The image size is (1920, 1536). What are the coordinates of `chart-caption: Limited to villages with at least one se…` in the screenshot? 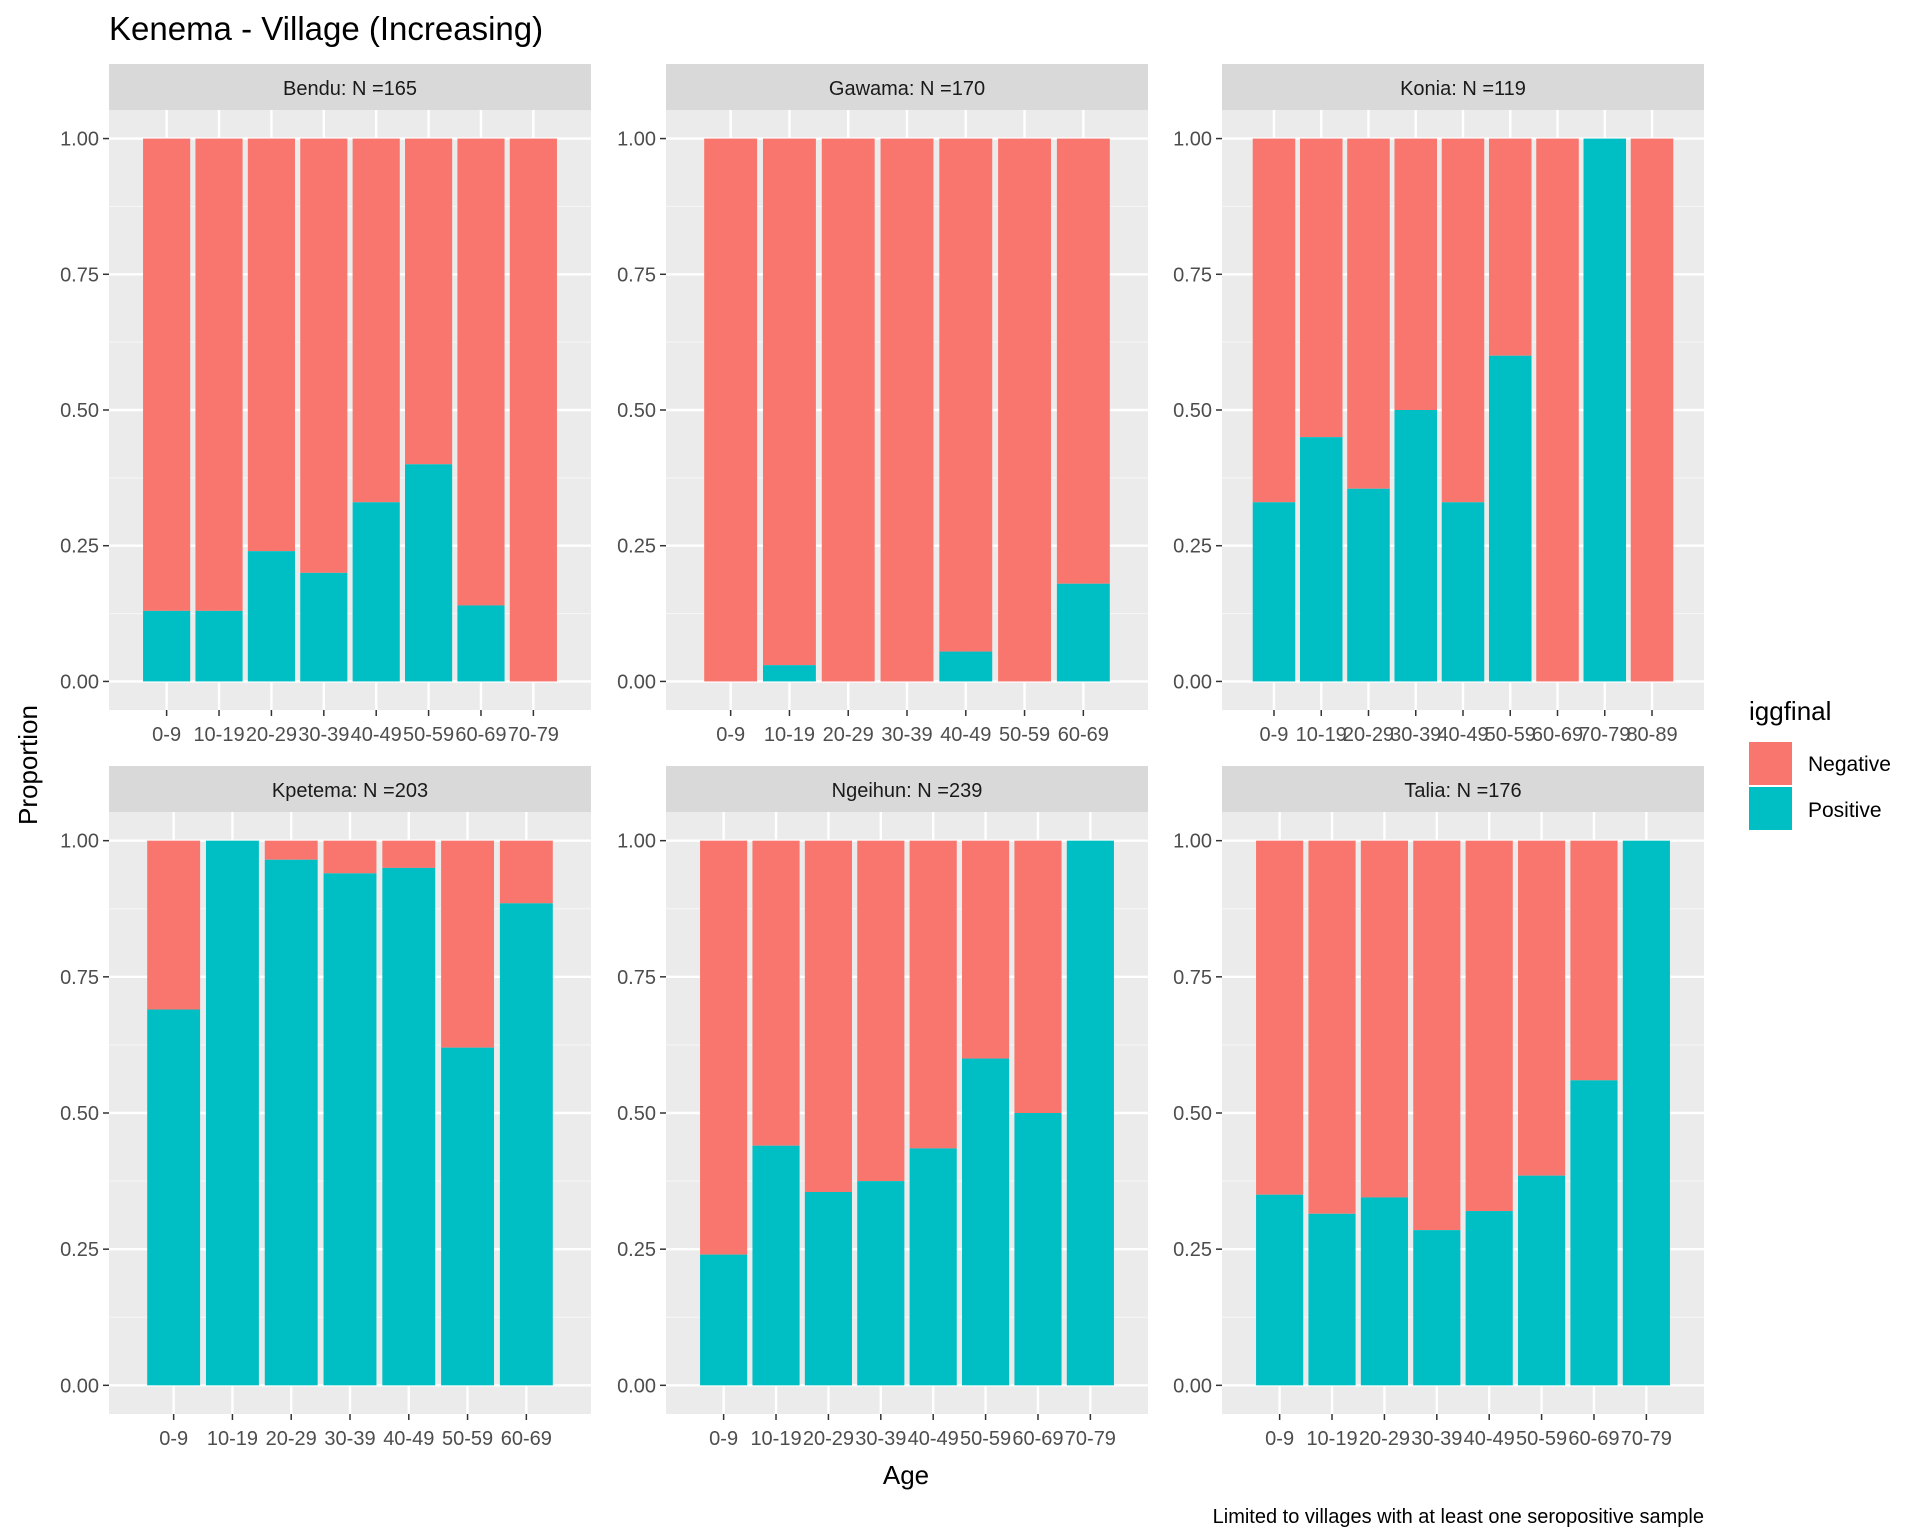 It's located at (1458, 1517).